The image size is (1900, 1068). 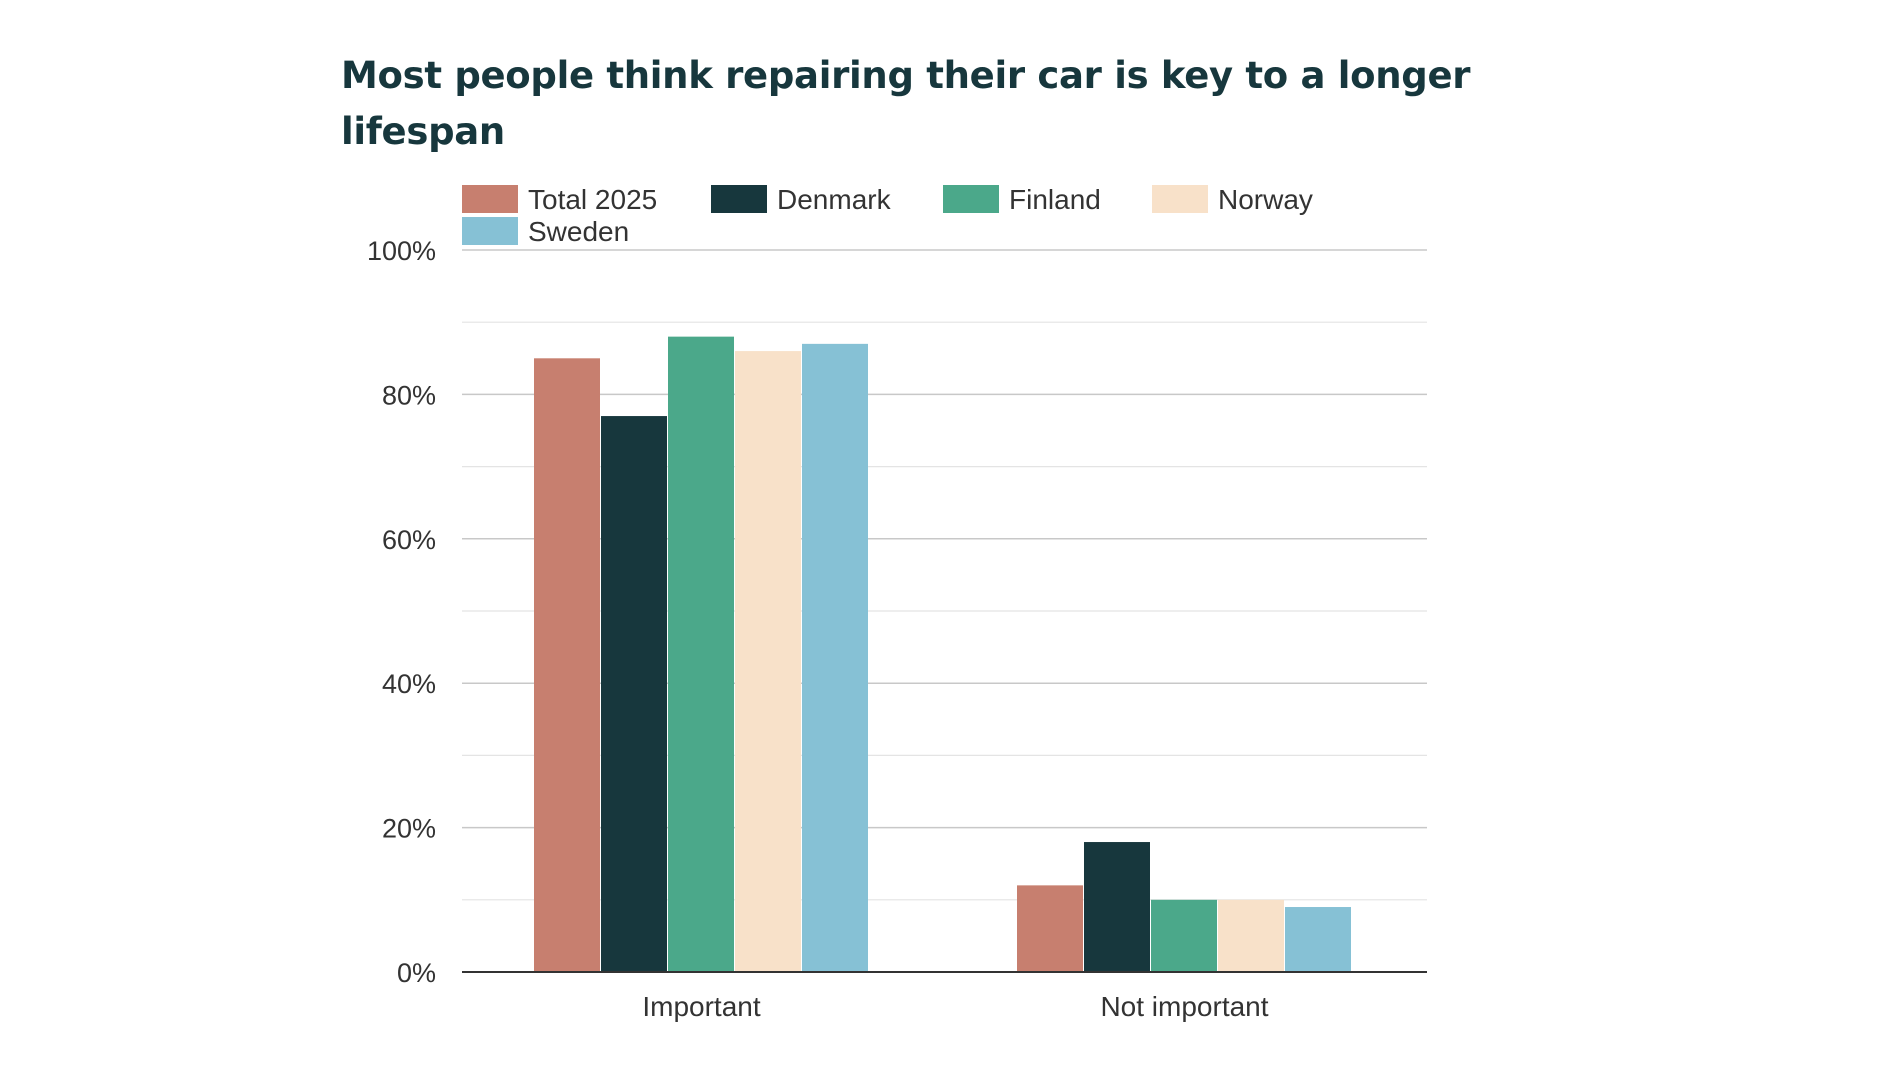 What do you see at coordinates (768, 662) in the screenshot?
I see `bar-important-norway: Norway: 86%` at bounding box center [768, 662].